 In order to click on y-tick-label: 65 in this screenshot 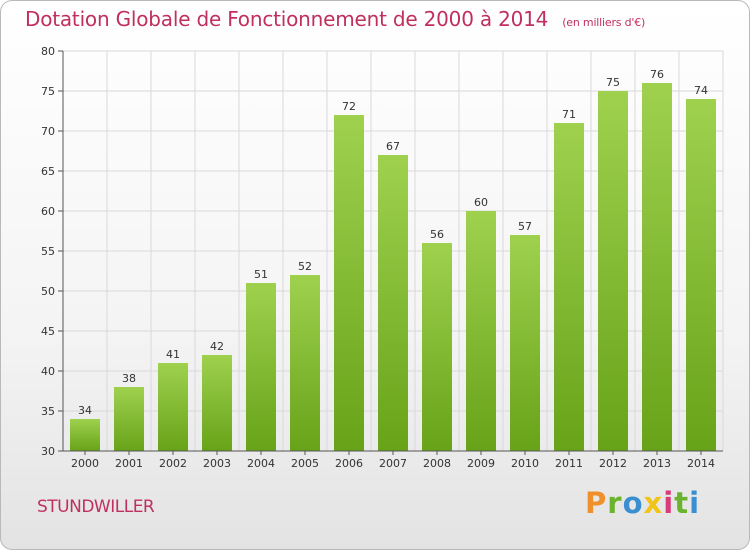, I will do `click(48, 171)`.